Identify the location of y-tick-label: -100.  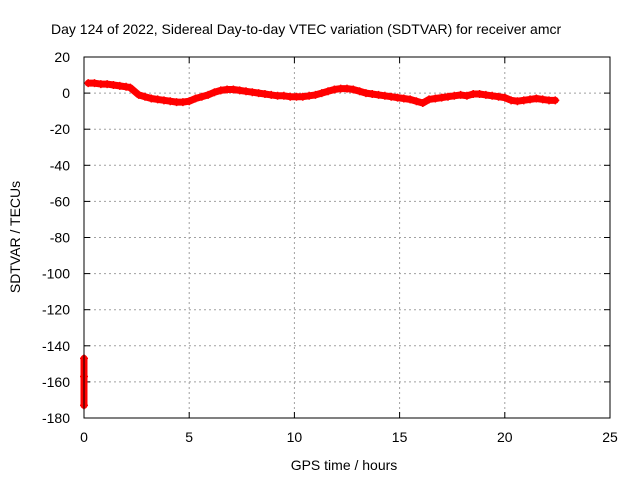
(56, 274).